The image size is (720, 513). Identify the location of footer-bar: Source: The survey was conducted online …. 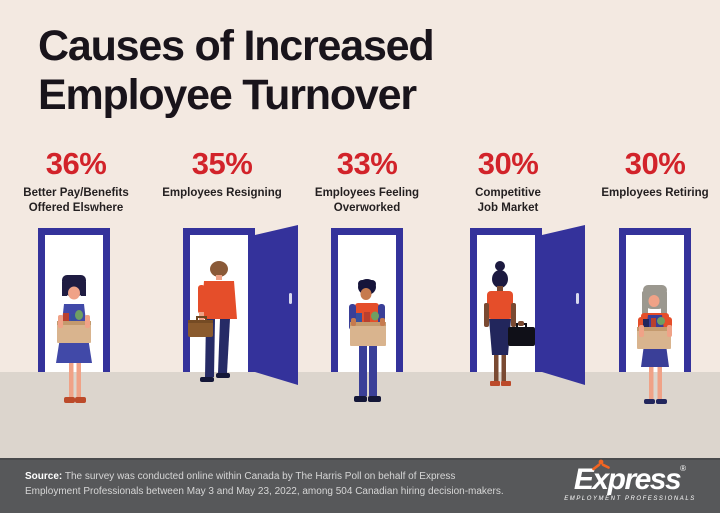
(360, 485).